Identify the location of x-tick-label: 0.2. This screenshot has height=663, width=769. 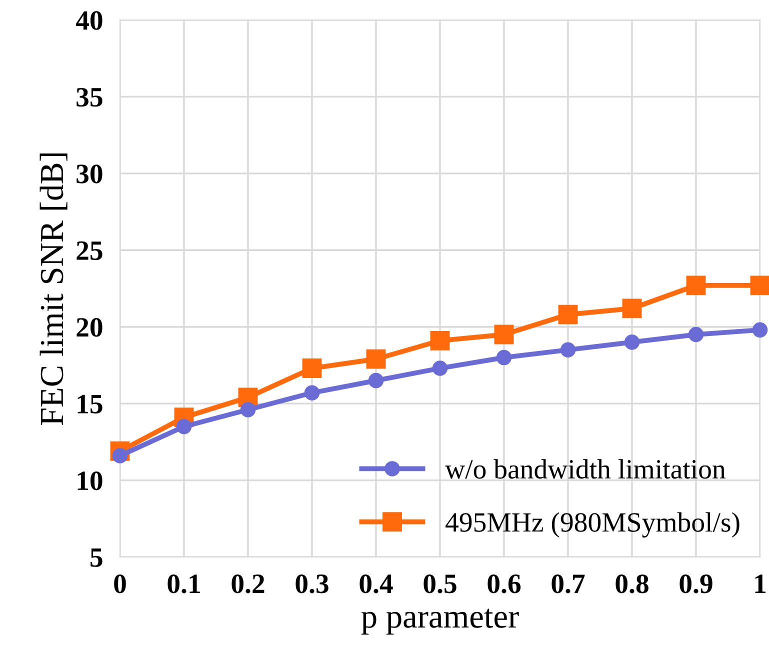
(248, 584).